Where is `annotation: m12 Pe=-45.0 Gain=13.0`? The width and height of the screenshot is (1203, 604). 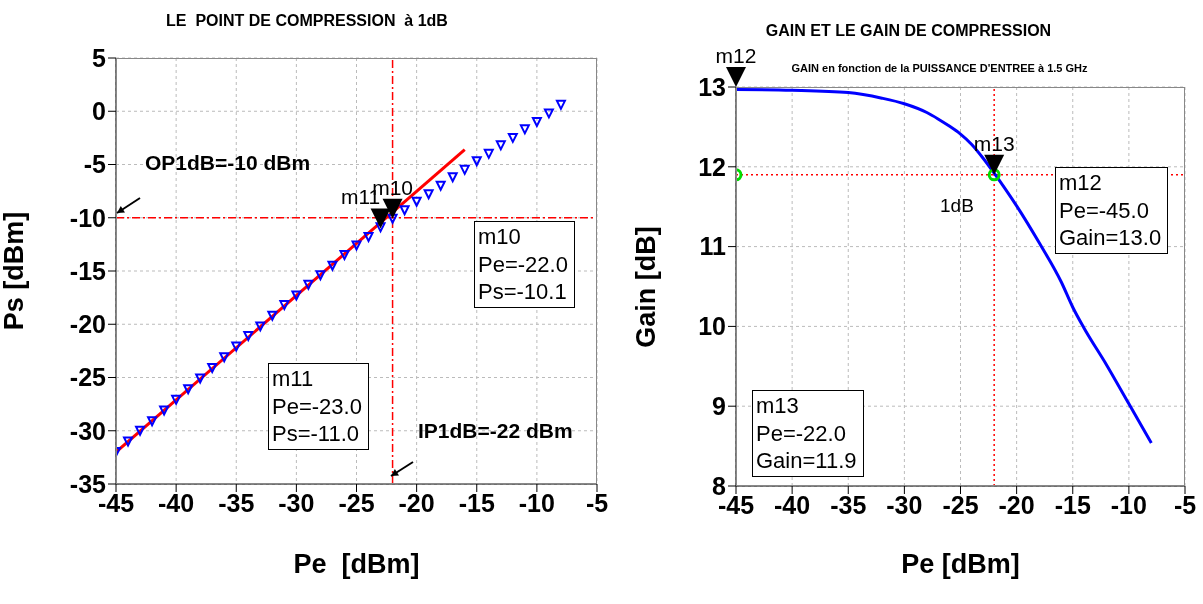 annotation: m12 Pe=-45.0 Gain=13.0 is located at coordinates (1112, 210).